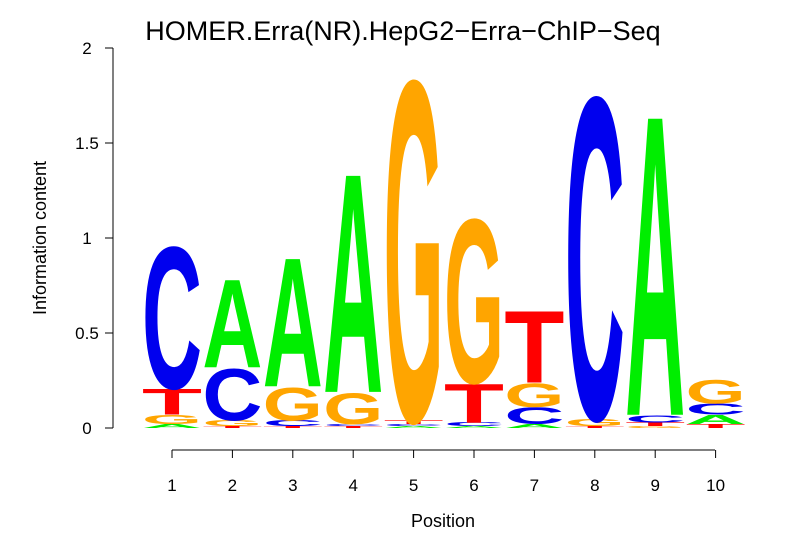  I want to click on x-tick-label: 4, so click(352, 485).